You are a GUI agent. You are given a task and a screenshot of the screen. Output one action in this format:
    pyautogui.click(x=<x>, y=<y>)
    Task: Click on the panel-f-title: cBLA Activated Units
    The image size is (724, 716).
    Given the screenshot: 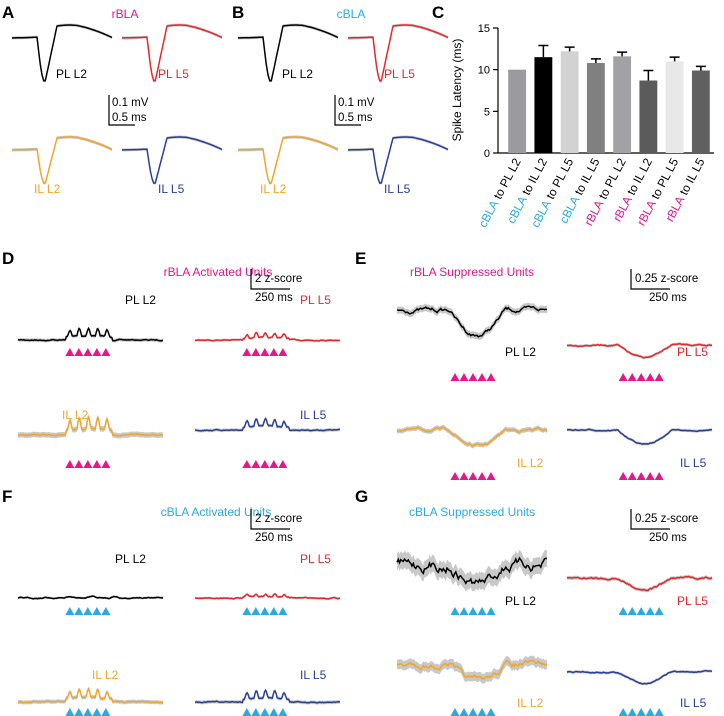 What is the action you would take?
    pyautogui.click(x=216, y=512)
    